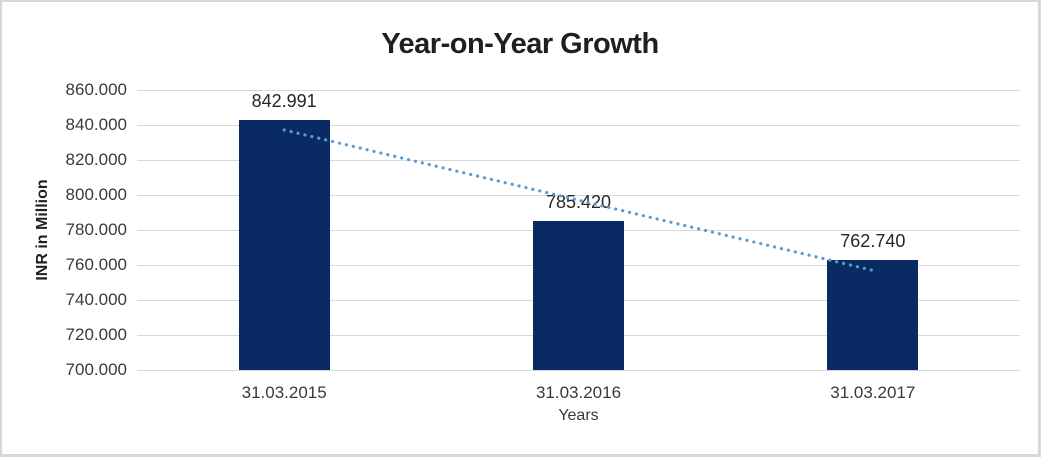 Image resolution: width=1041 pixels, height=457 pixels. I want to click on y-tick-label: 760.000, so click(96, 264).